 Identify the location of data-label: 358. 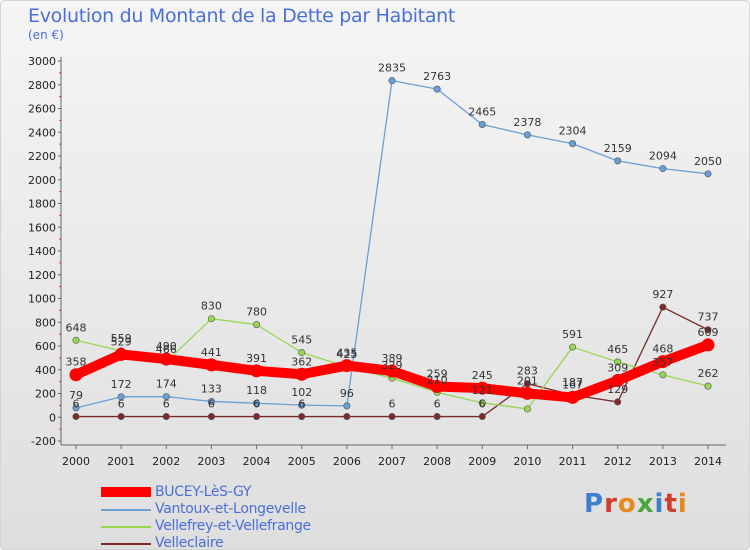
(76, 362).